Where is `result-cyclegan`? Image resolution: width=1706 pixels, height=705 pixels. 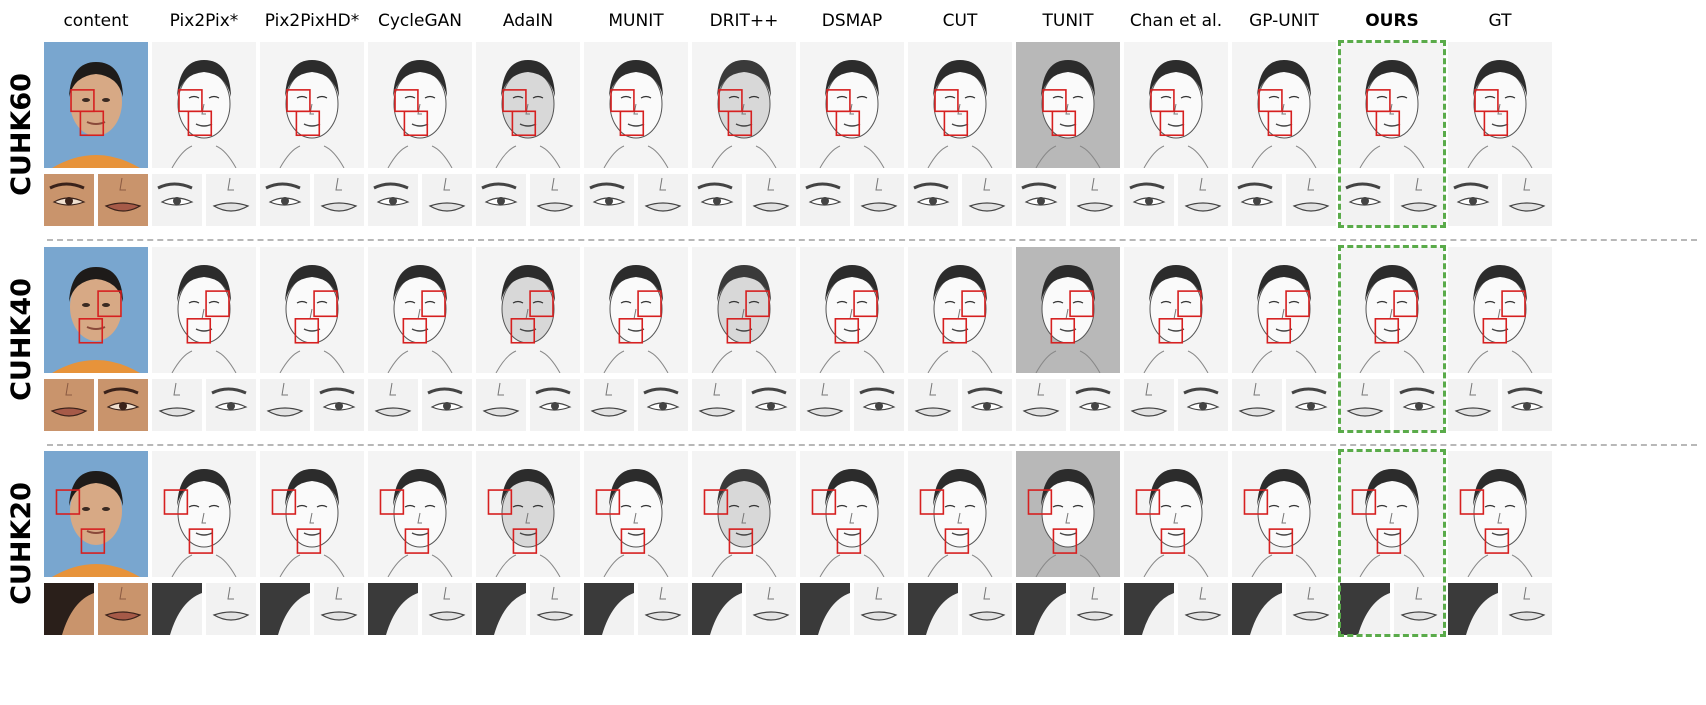
result-cyclegan is located at coordinates (420, 514).